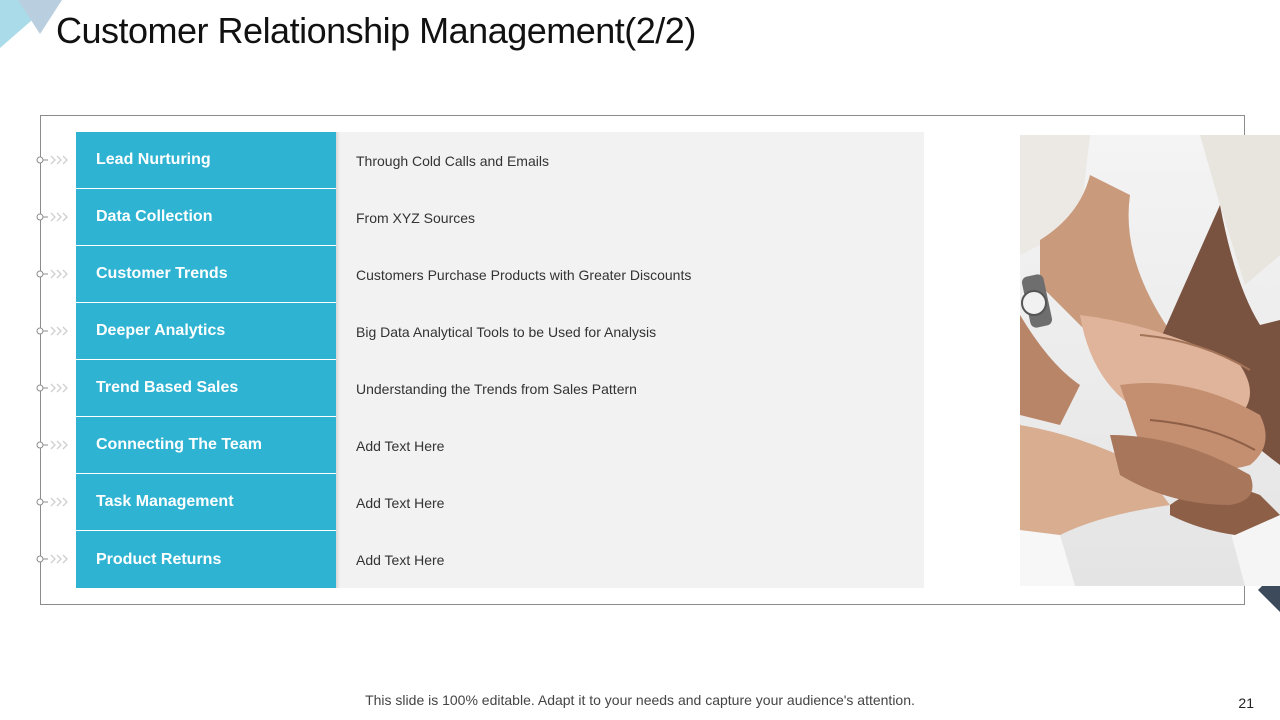 This screenshot has width=1280, height=720. Describe the element at coordinates (338, 360) in the screenshot. I see `panel-divider` at that location.